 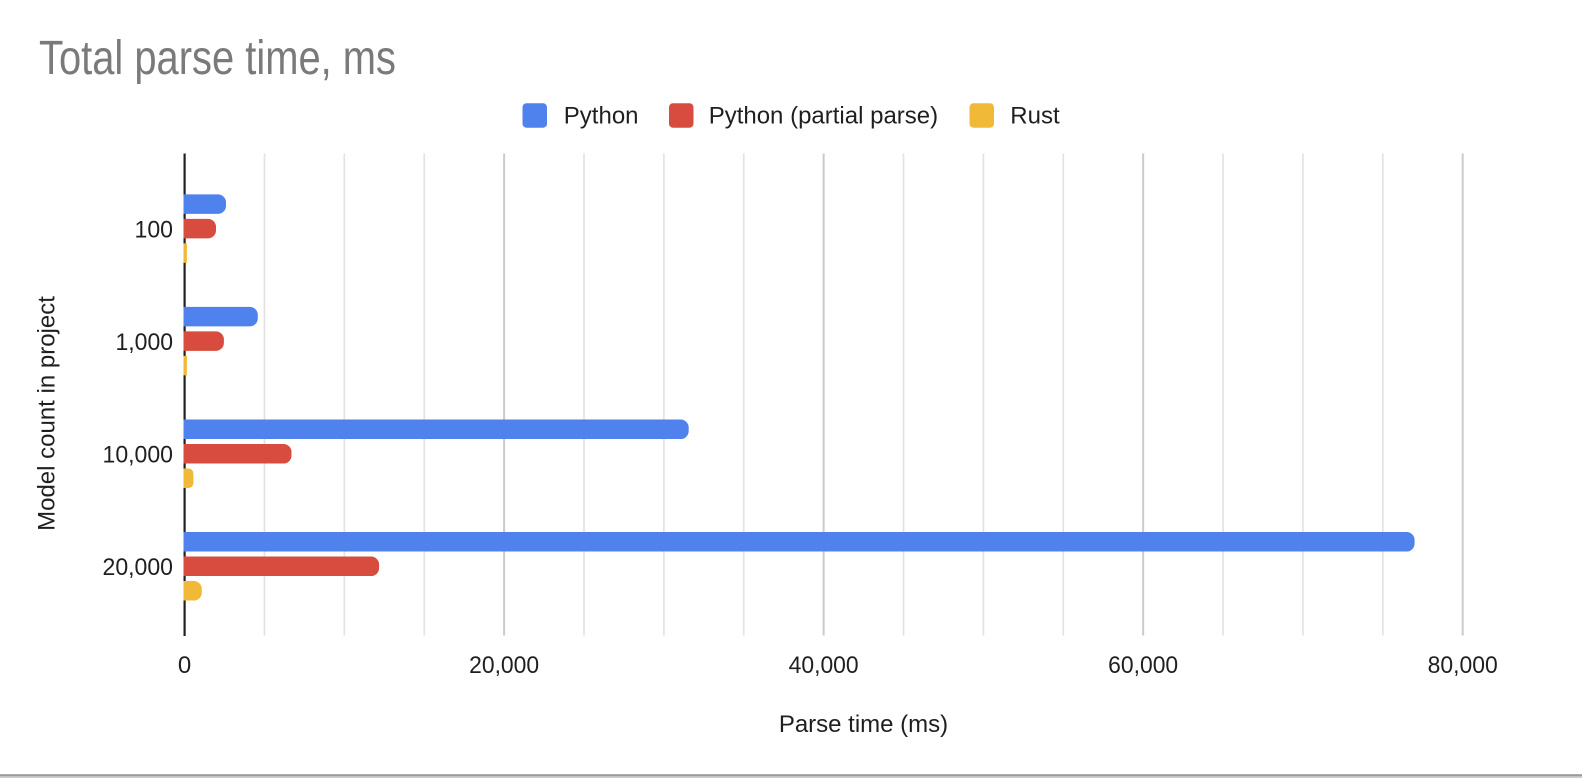 What do you see at coordinates (1035, 115) in the screenshot?
I see `svg-text: Rust` at bounding box center [1035, 115].